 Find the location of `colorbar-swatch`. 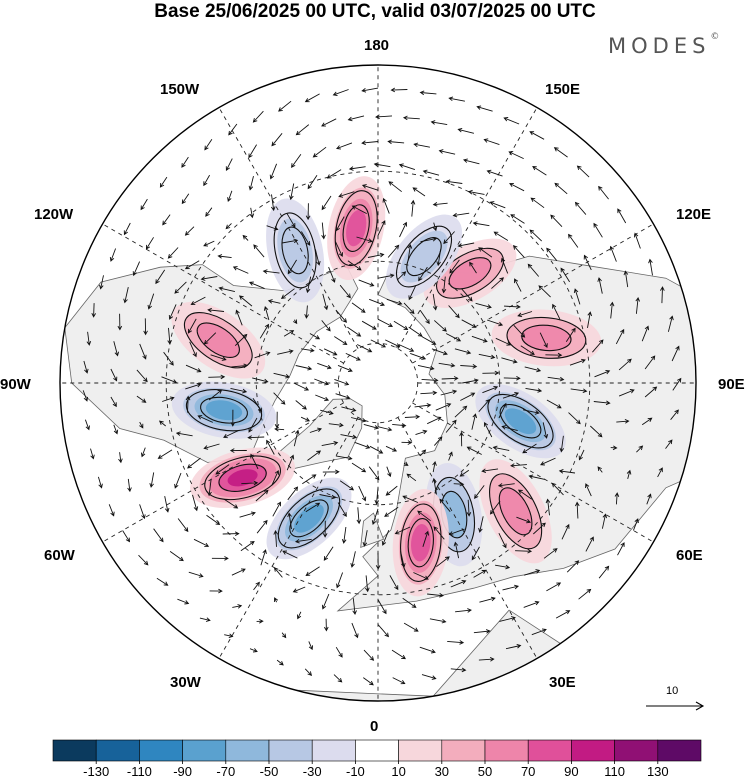

colorbar-swatch is located at coordinates (636, 750).